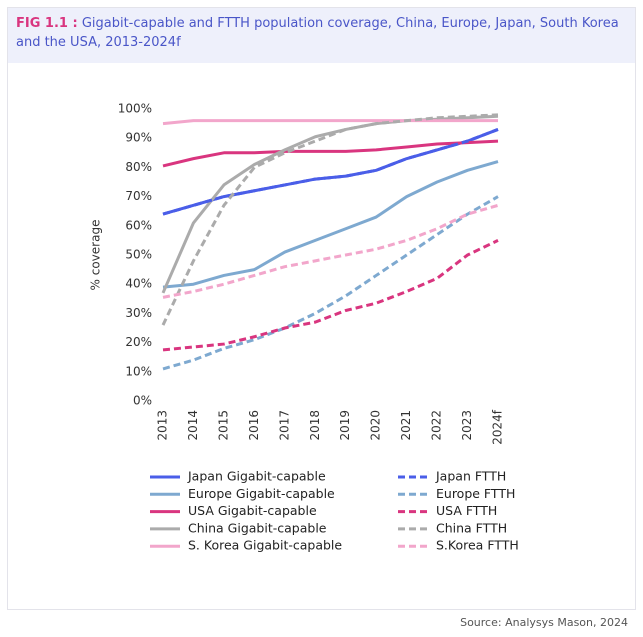  I want to click on x-tick-label: 2021, so click(406, 425).